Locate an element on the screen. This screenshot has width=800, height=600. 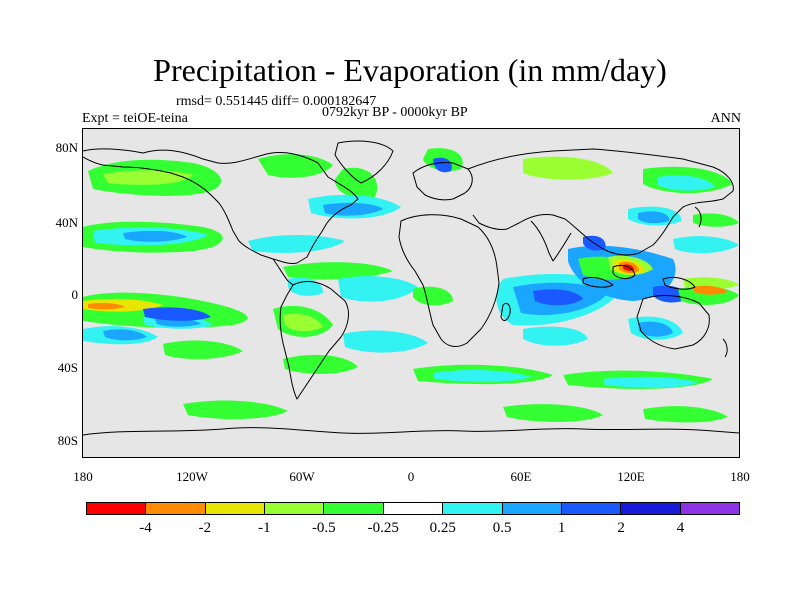
stats-readout: rmsd= 0.551445 diff= 0.000182647 is located at coordinates (276, 101).